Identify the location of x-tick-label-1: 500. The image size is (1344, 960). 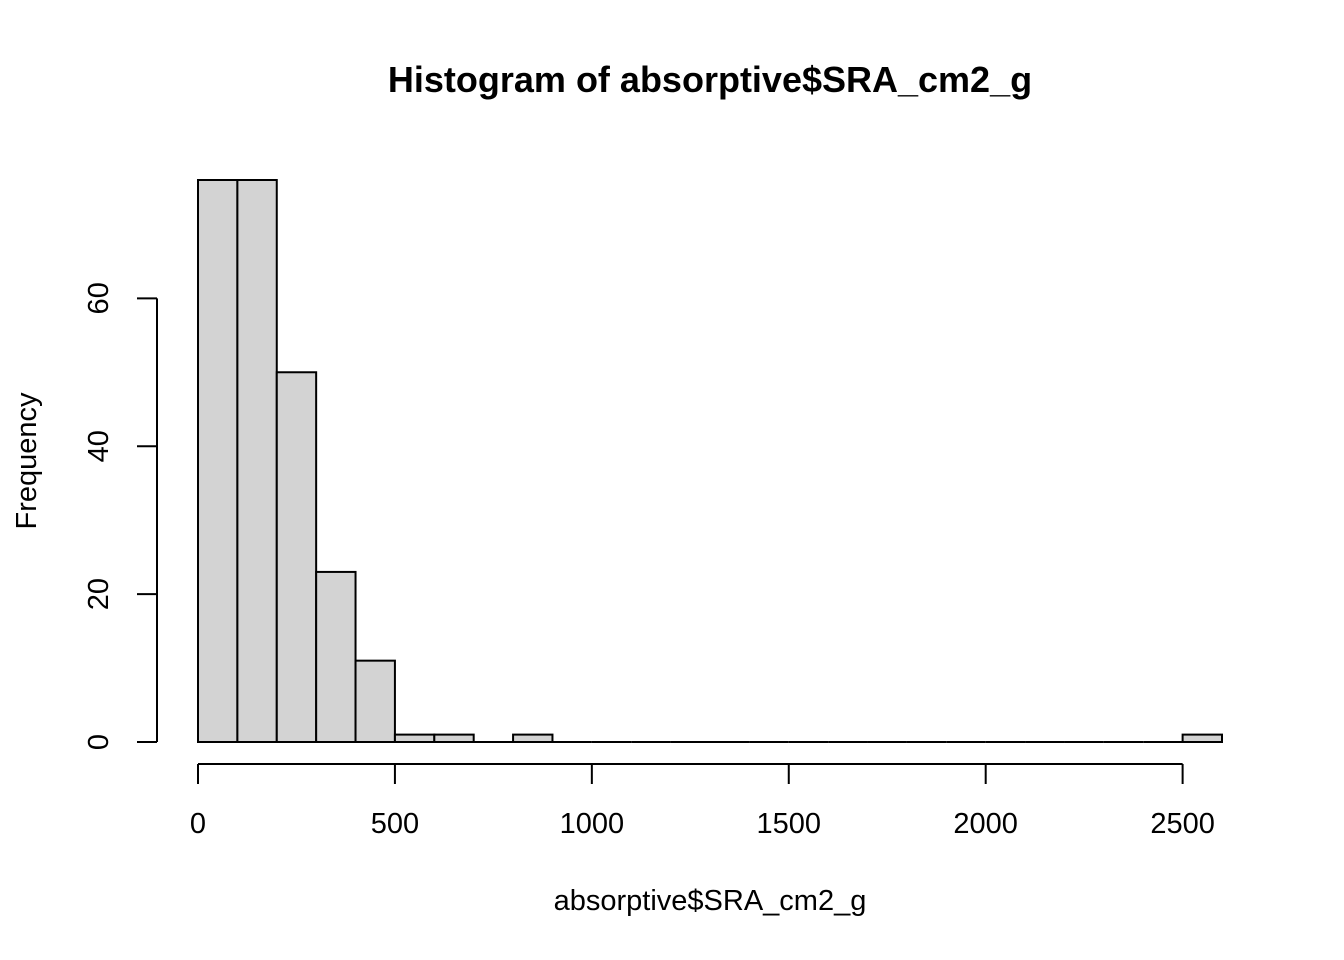
(395, 824).